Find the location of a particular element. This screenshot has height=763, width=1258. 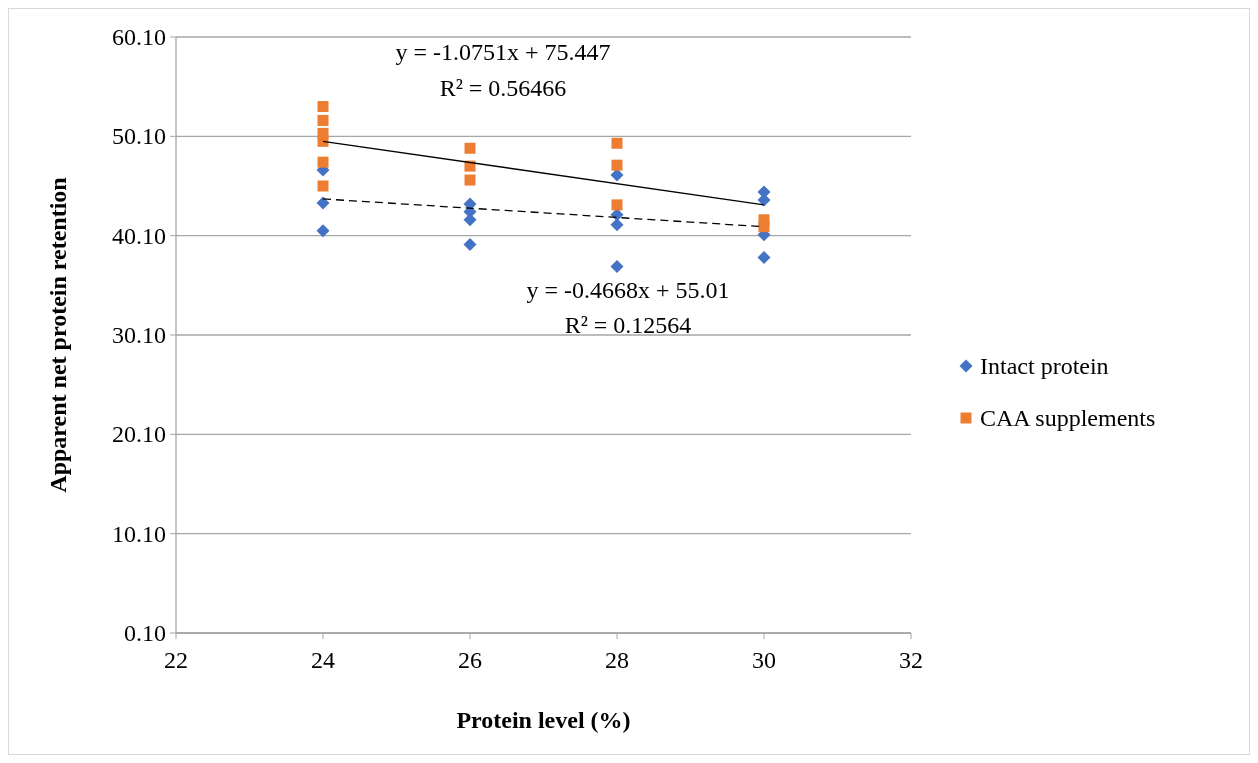

annotation: y = -0.4668x + 55.01 is located at coordinates (628, 290).